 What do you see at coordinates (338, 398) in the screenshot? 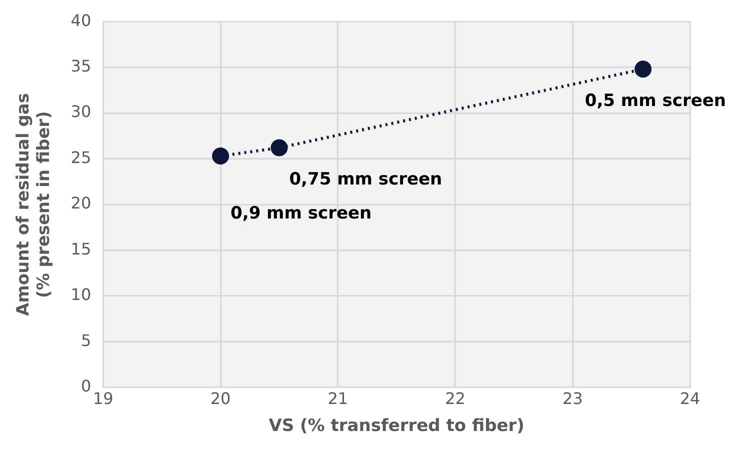
I see `x-tick-label: 21` at bounding box center [338, 398].